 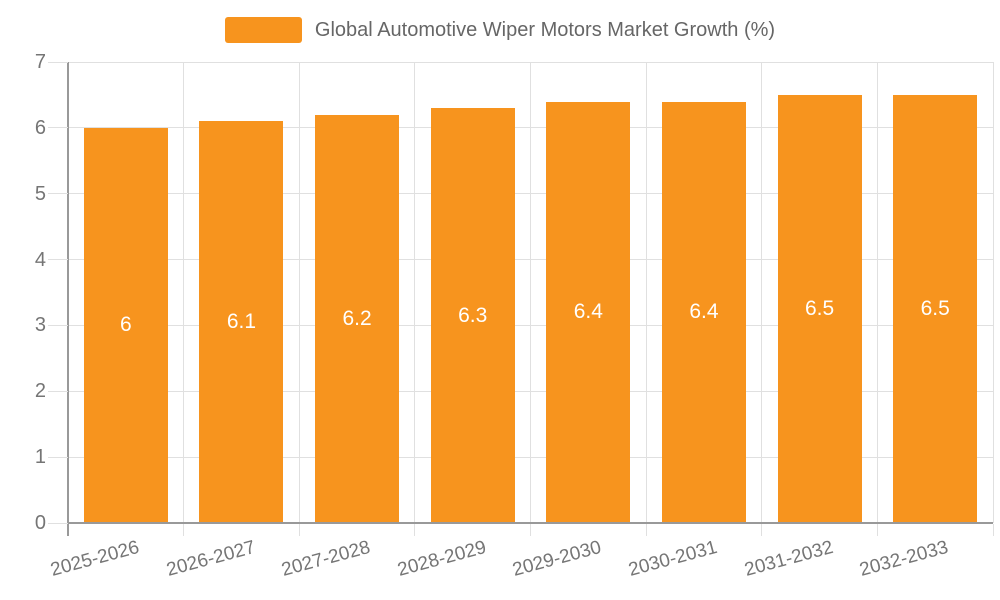 I want to click on bar: 6.2, so click(x=357, y=318).